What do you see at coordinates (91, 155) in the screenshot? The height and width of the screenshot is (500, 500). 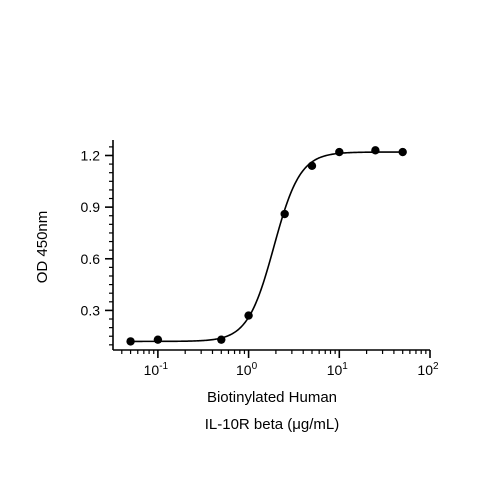 I see `y-tick-label: 1.2` at bounding box center [91, 155].